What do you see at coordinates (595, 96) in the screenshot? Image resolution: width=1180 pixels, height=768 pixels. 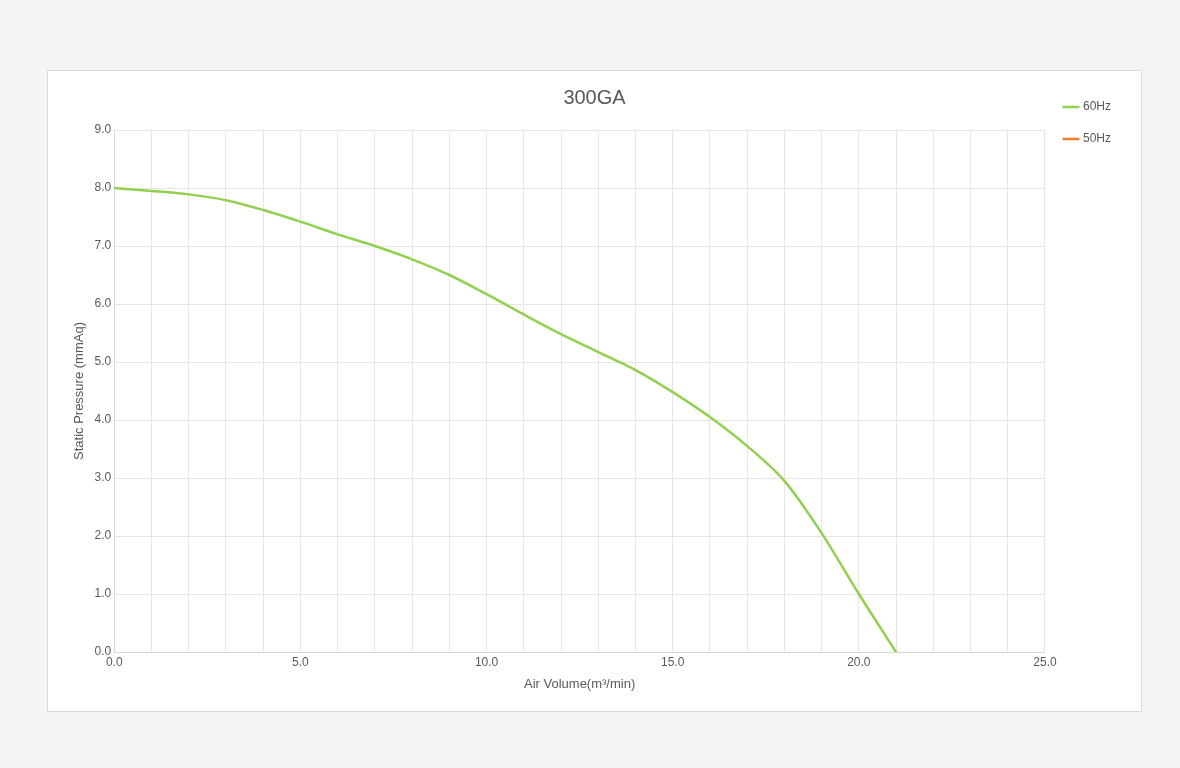 I see `chart-title: 300GA` at bounding box center [595, 96].